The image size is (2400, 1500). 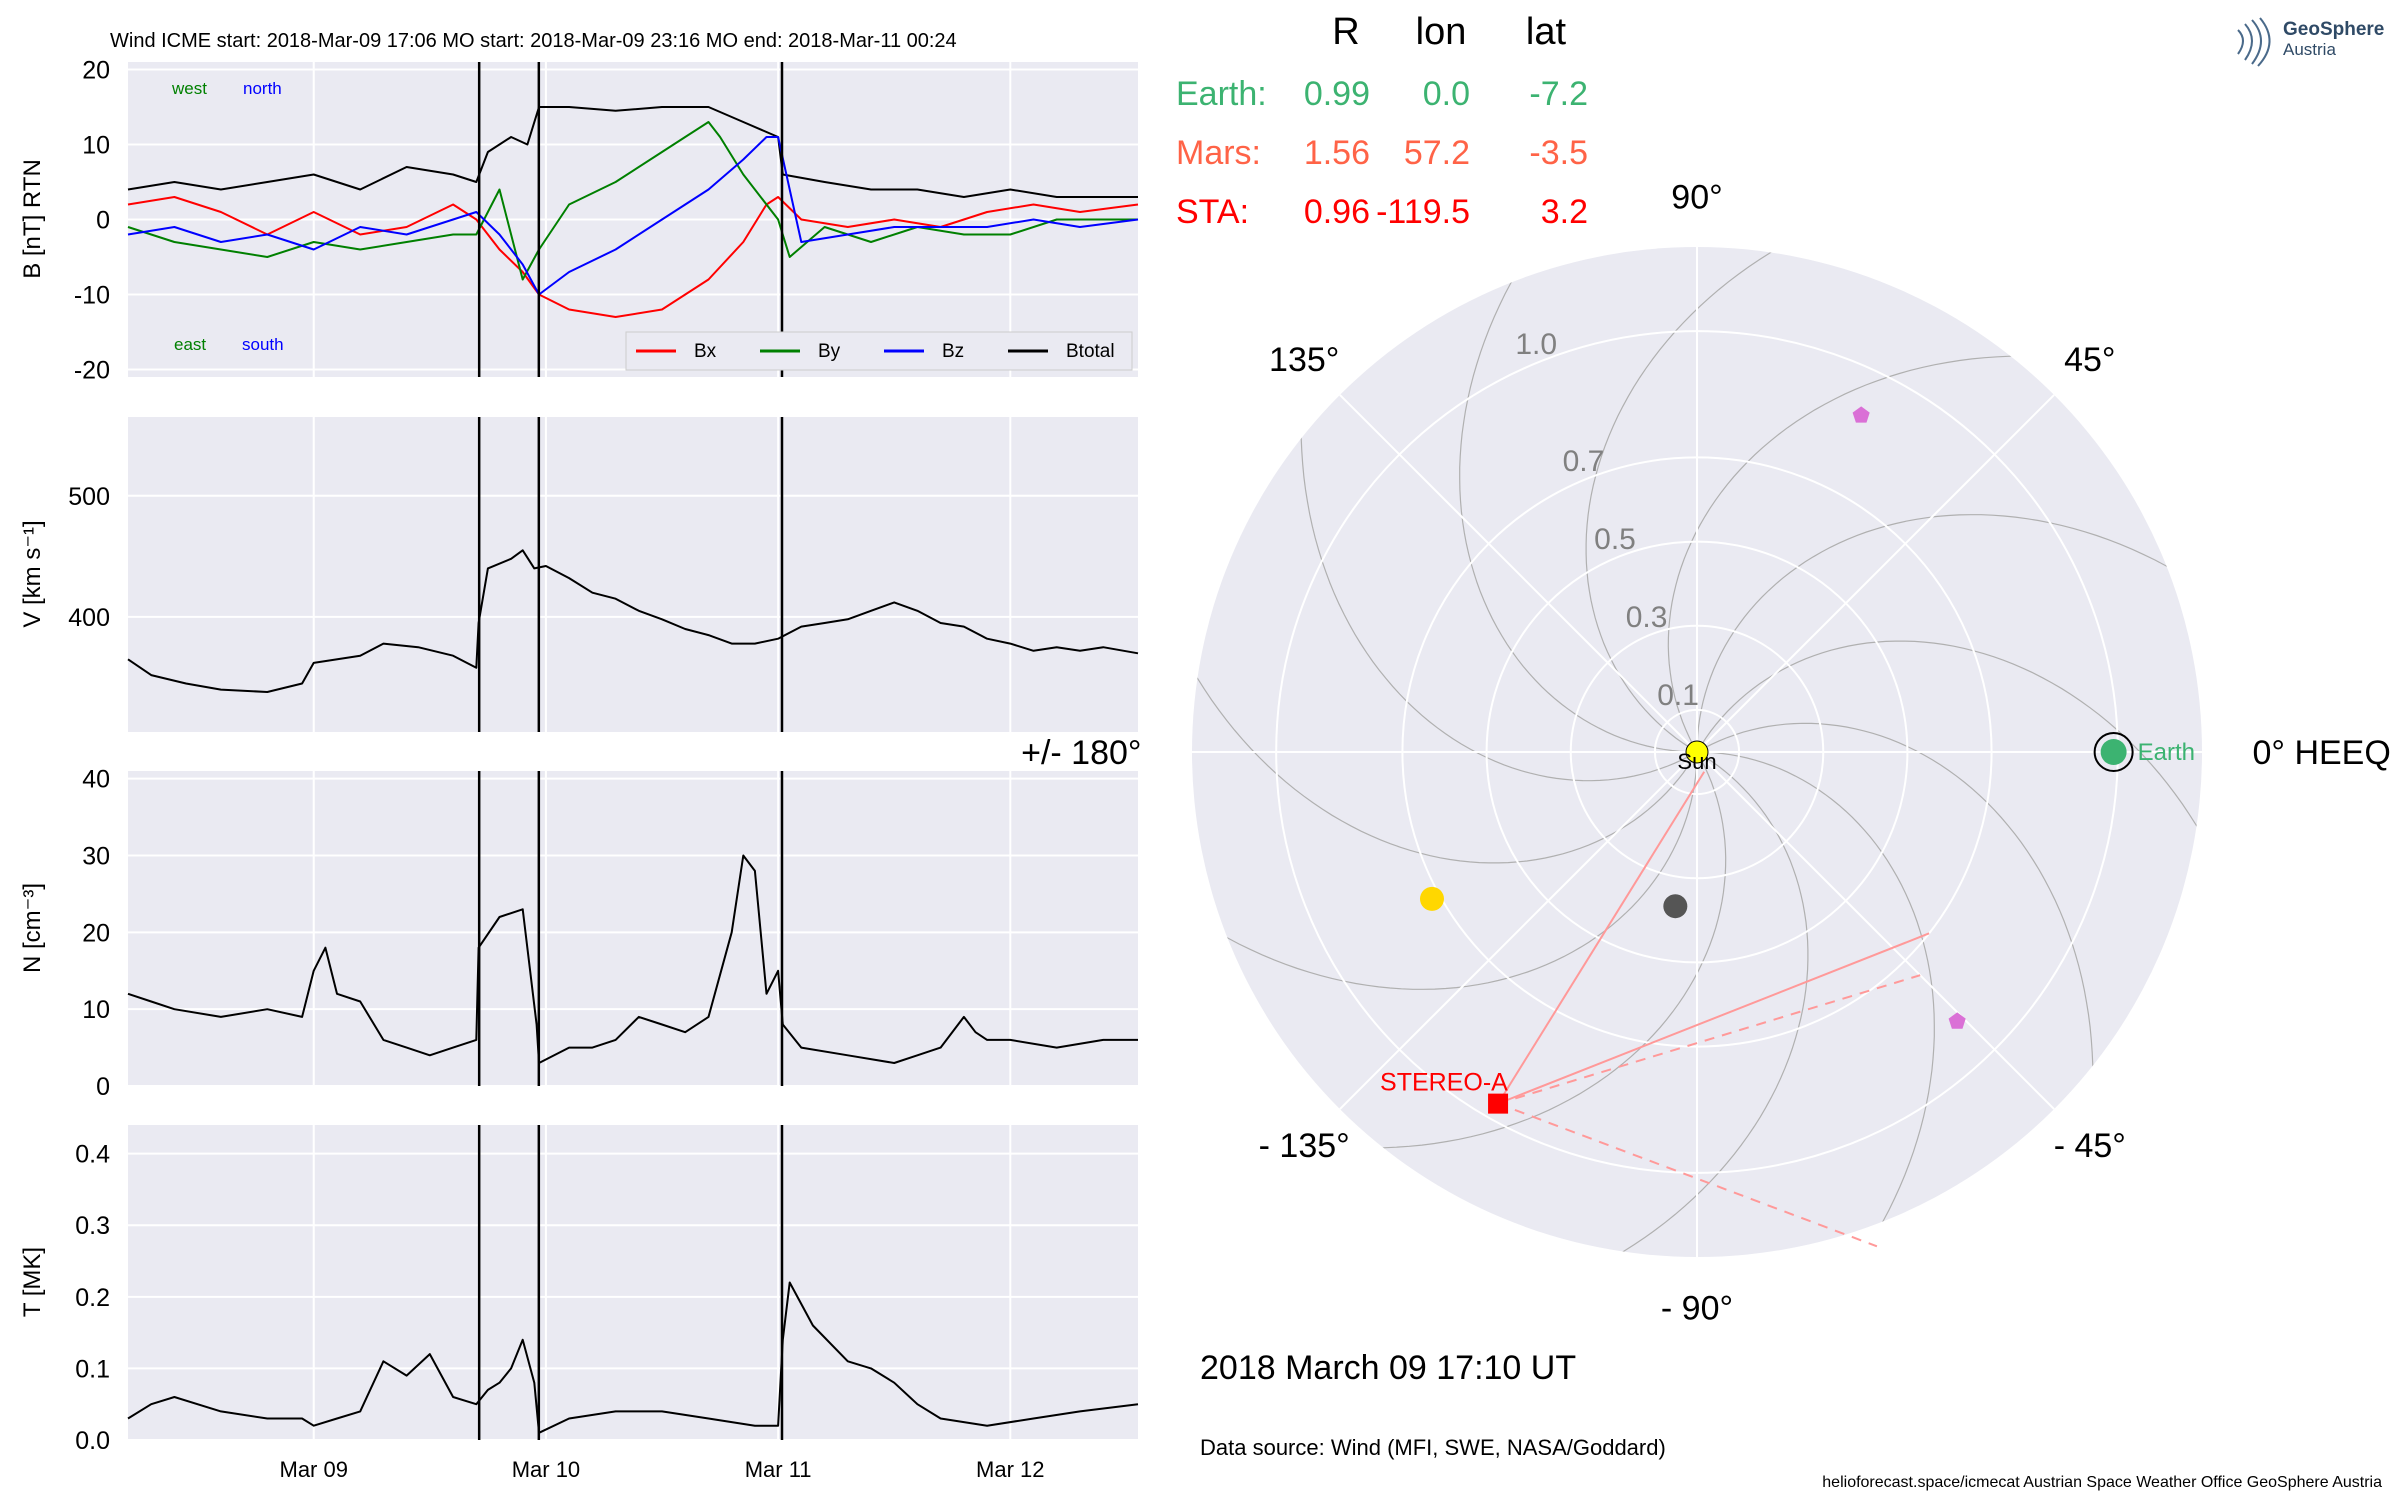 What do you see at coordinates (314, 1469) in the screenshot?
I see `x-tick-label: Mar 09` at bounding box center [314, 1469].